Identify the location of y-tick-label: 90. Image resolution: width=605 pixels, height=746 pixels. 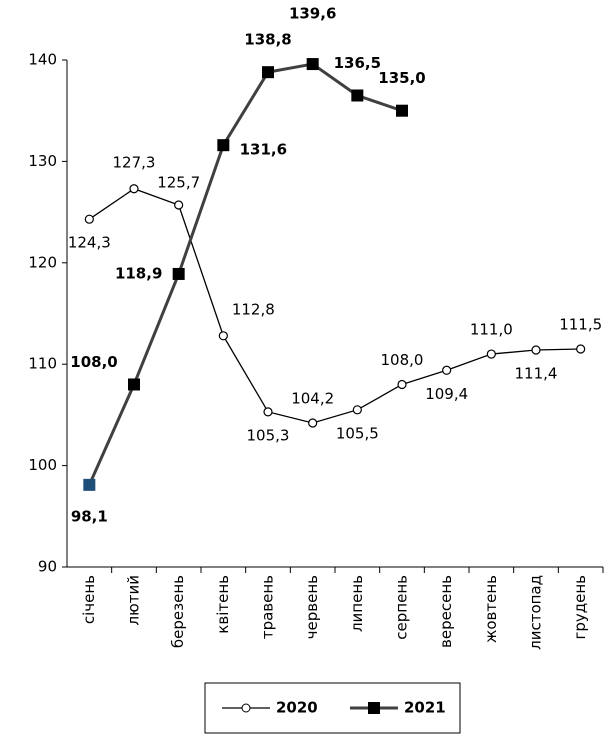
(47, 567).